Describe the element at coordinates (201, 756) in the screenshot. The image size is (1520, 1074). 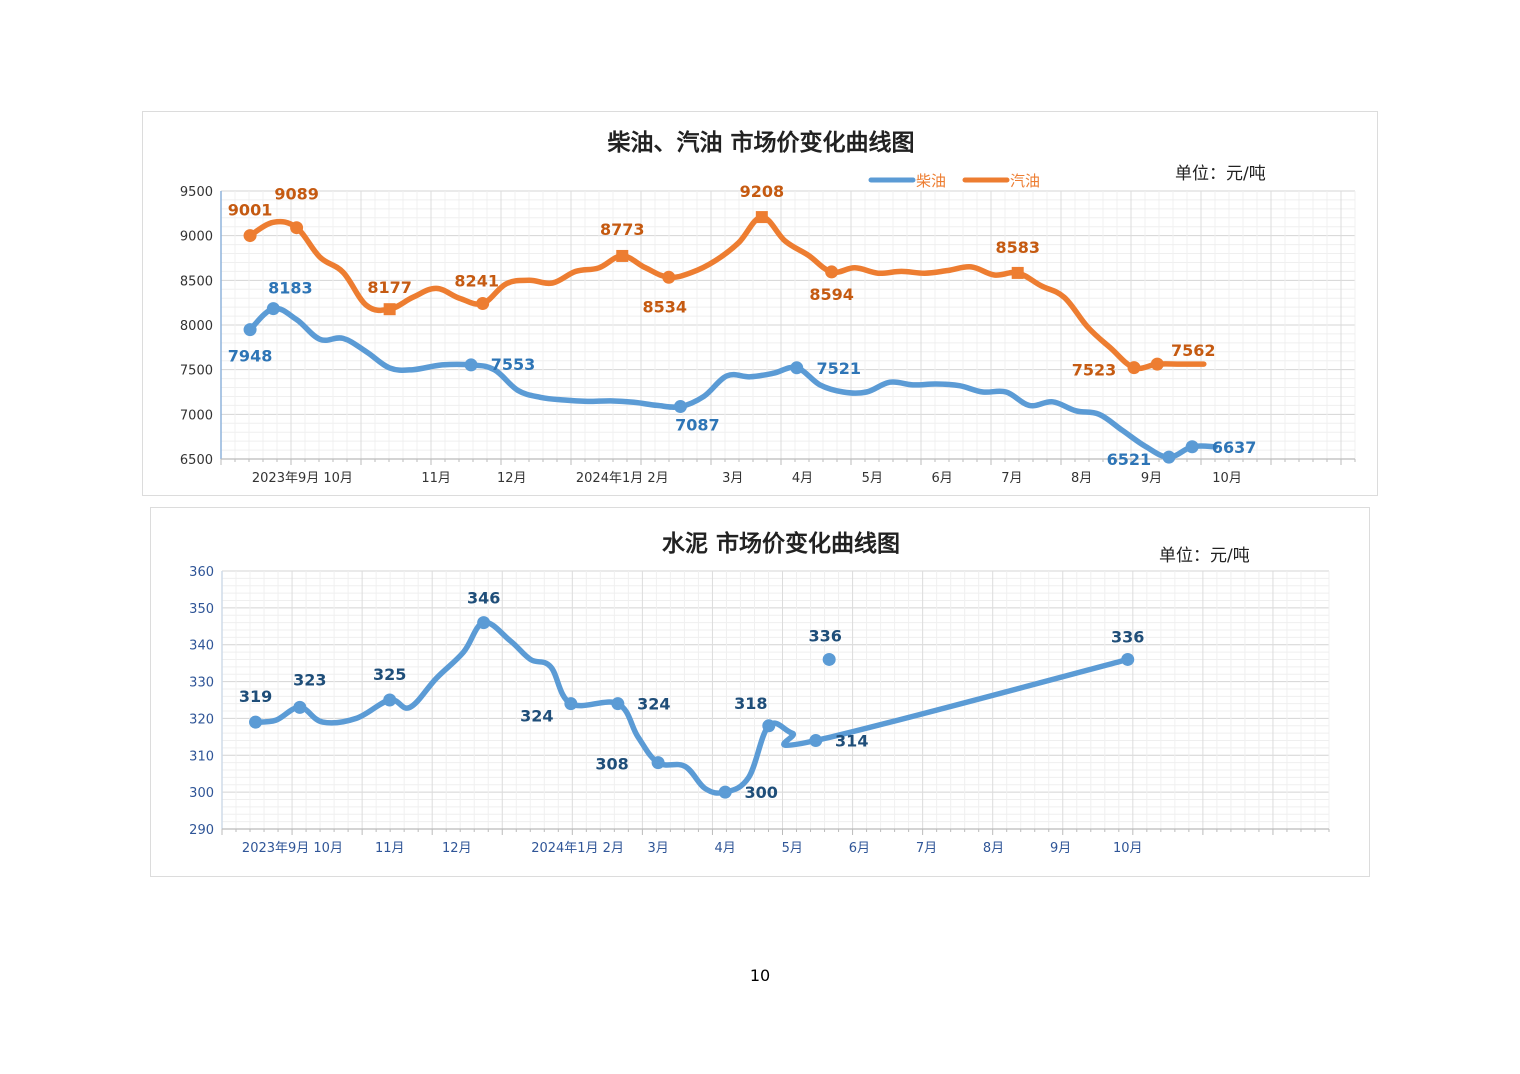
I see `y-tick-label: 310` at that location.